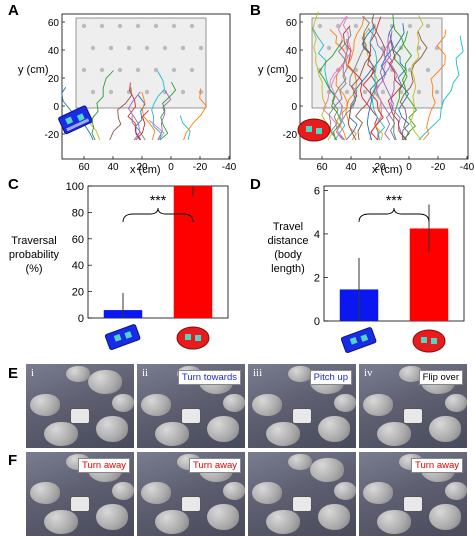 This screenshot has height=537, width=474. Describe the element at coordinates (122, 337) in the screenshot. I see `blue-robot-icon` at that location.